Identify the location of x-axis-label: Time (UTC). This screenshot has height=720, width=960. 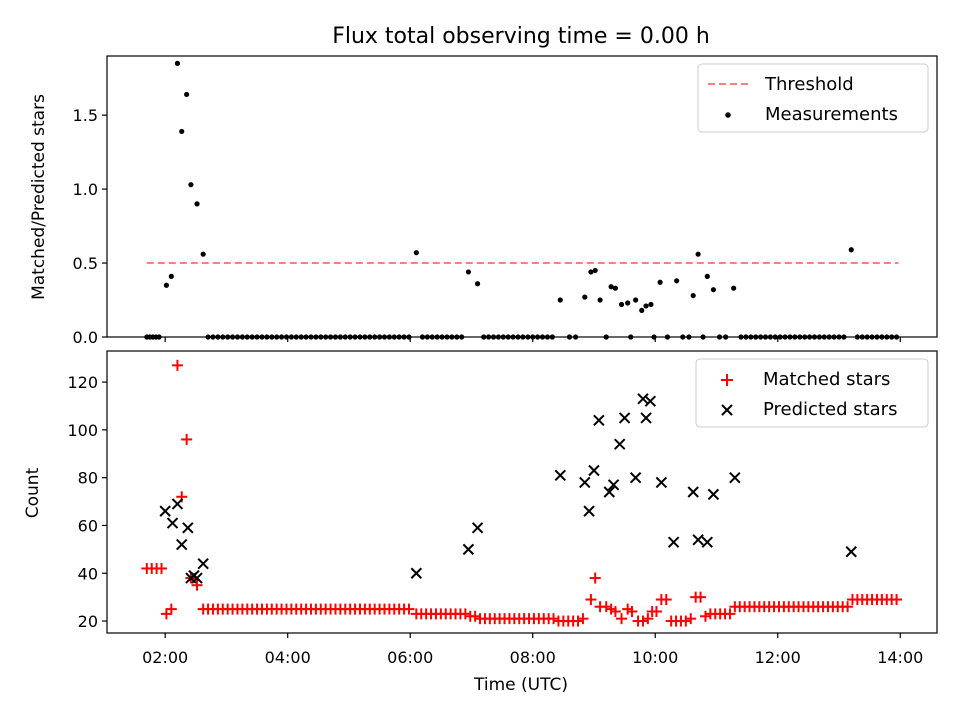
(520, 685).